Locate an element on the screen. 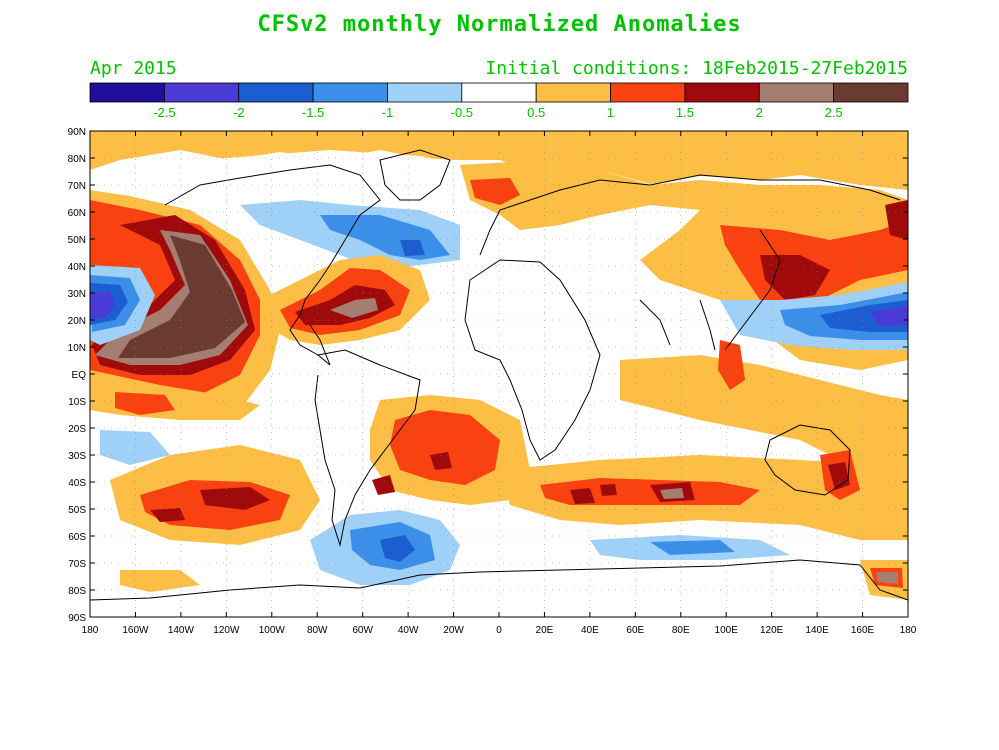 The image size is (999, 750). lon-tick-label: 40W is located at coordinates (408, 630).